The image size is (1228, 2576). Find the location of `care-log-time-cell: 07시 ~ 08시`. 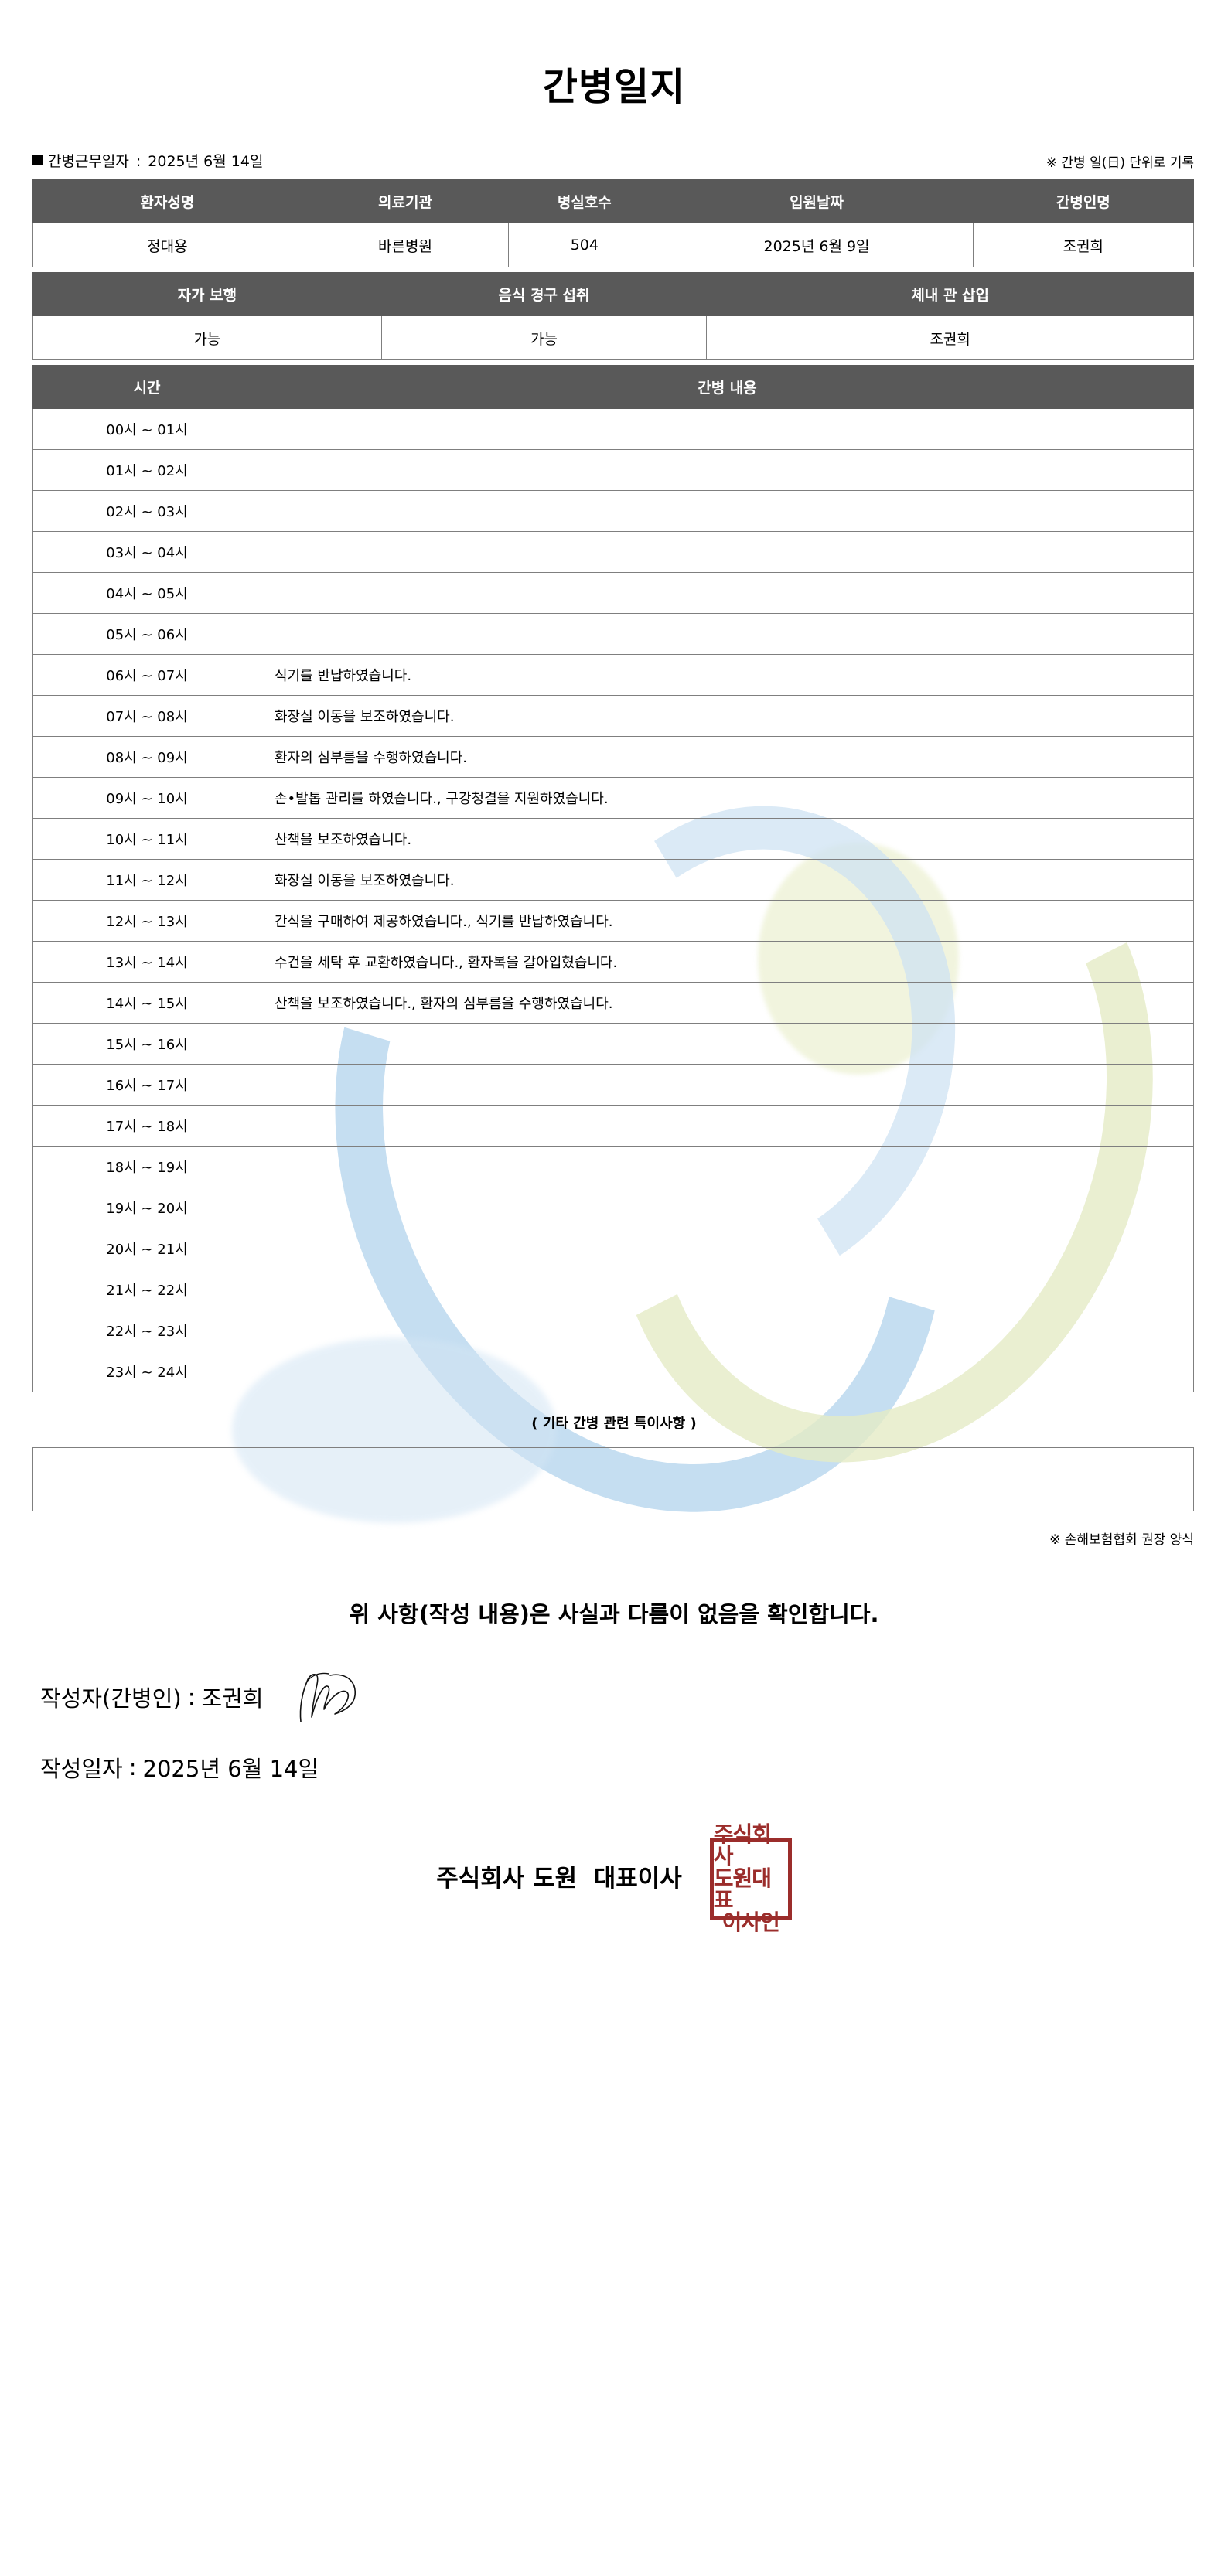

care-log-time-cell: 07시 ~ 08시 is located at coordinates (146, 716).